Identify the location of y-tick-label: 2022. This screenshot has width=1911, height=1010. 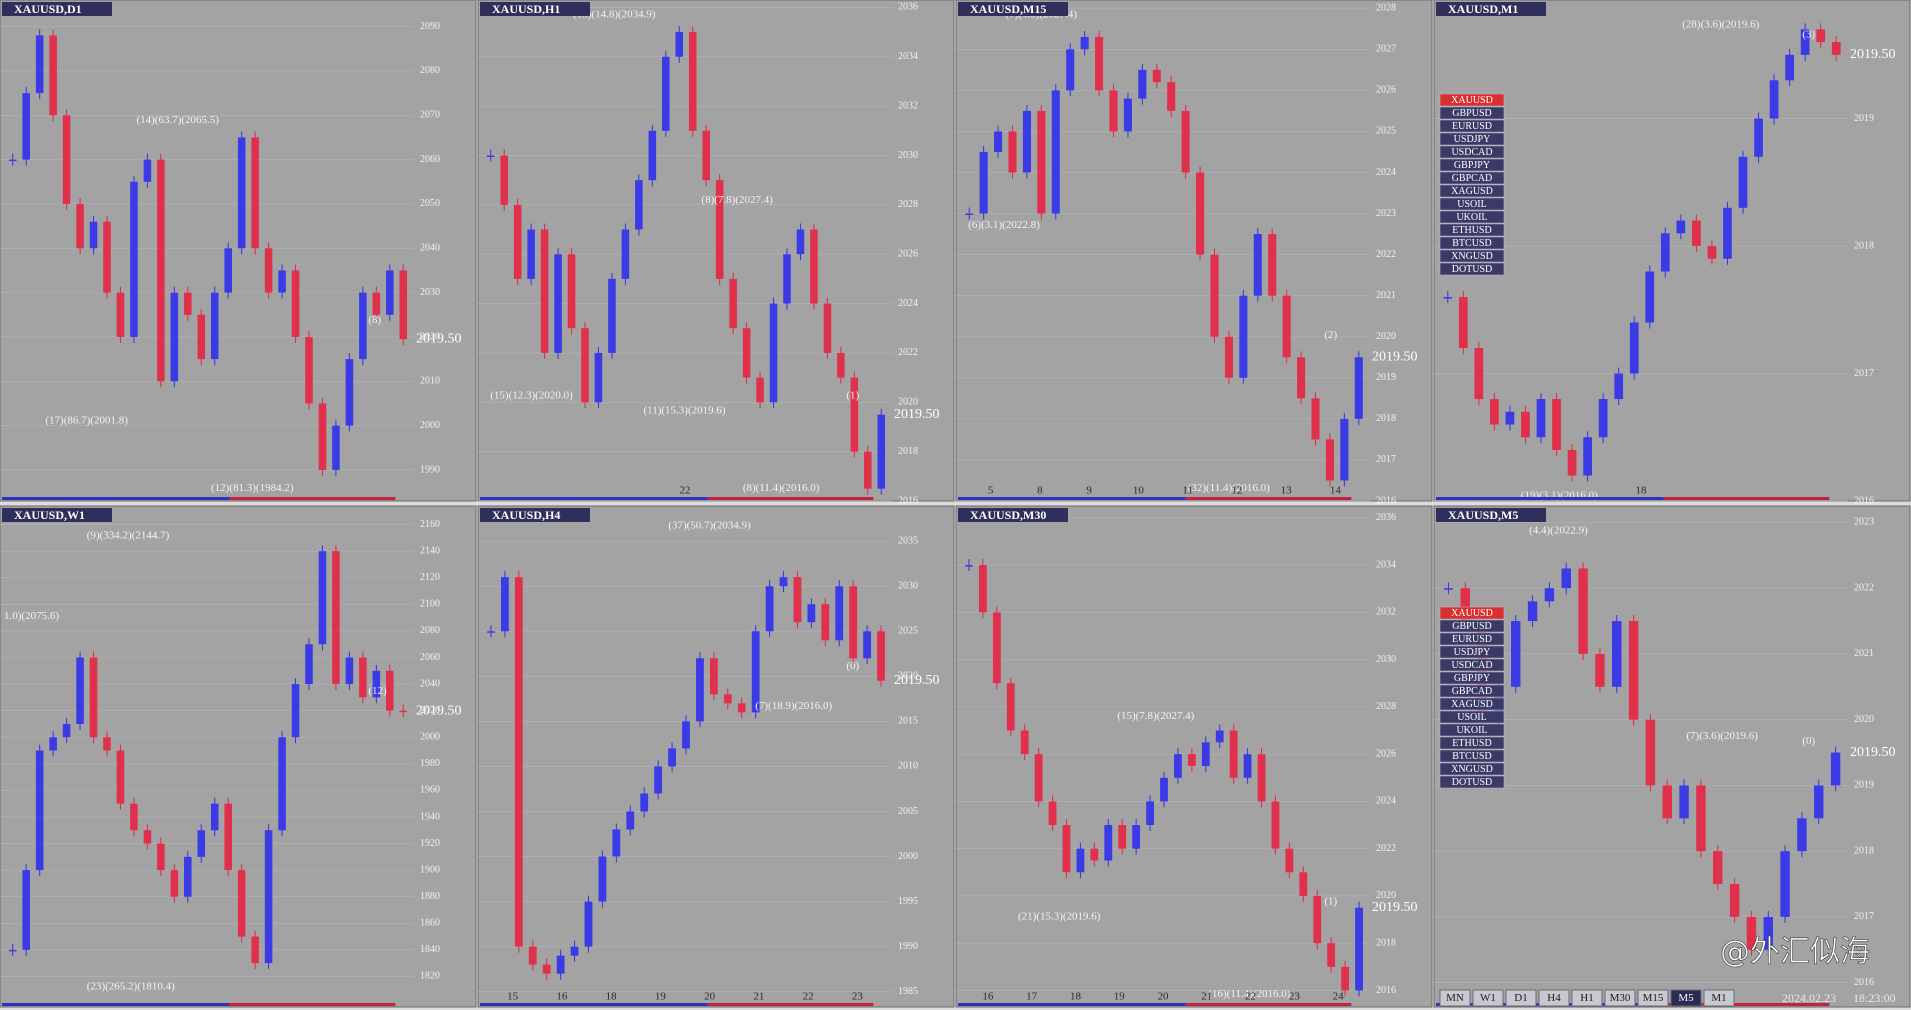
(1864, 587).